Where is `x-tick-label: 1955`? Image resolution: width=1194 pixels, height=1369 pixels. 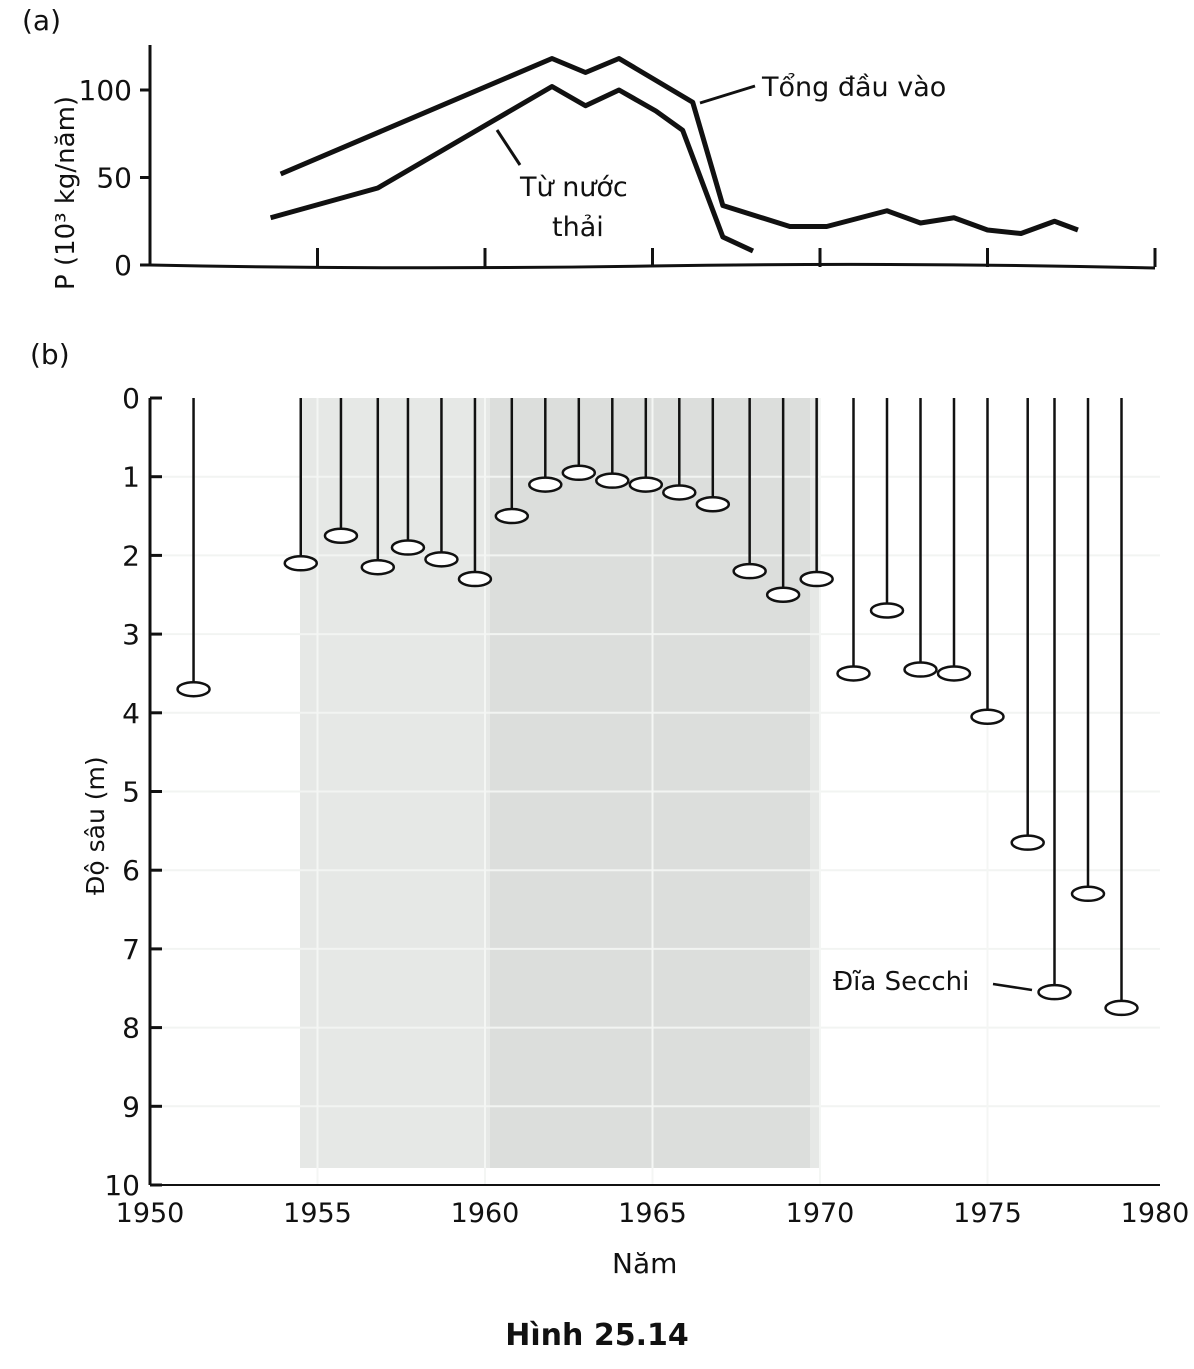 x-tick-label: 1955 is located at coordinates (317, 1213).